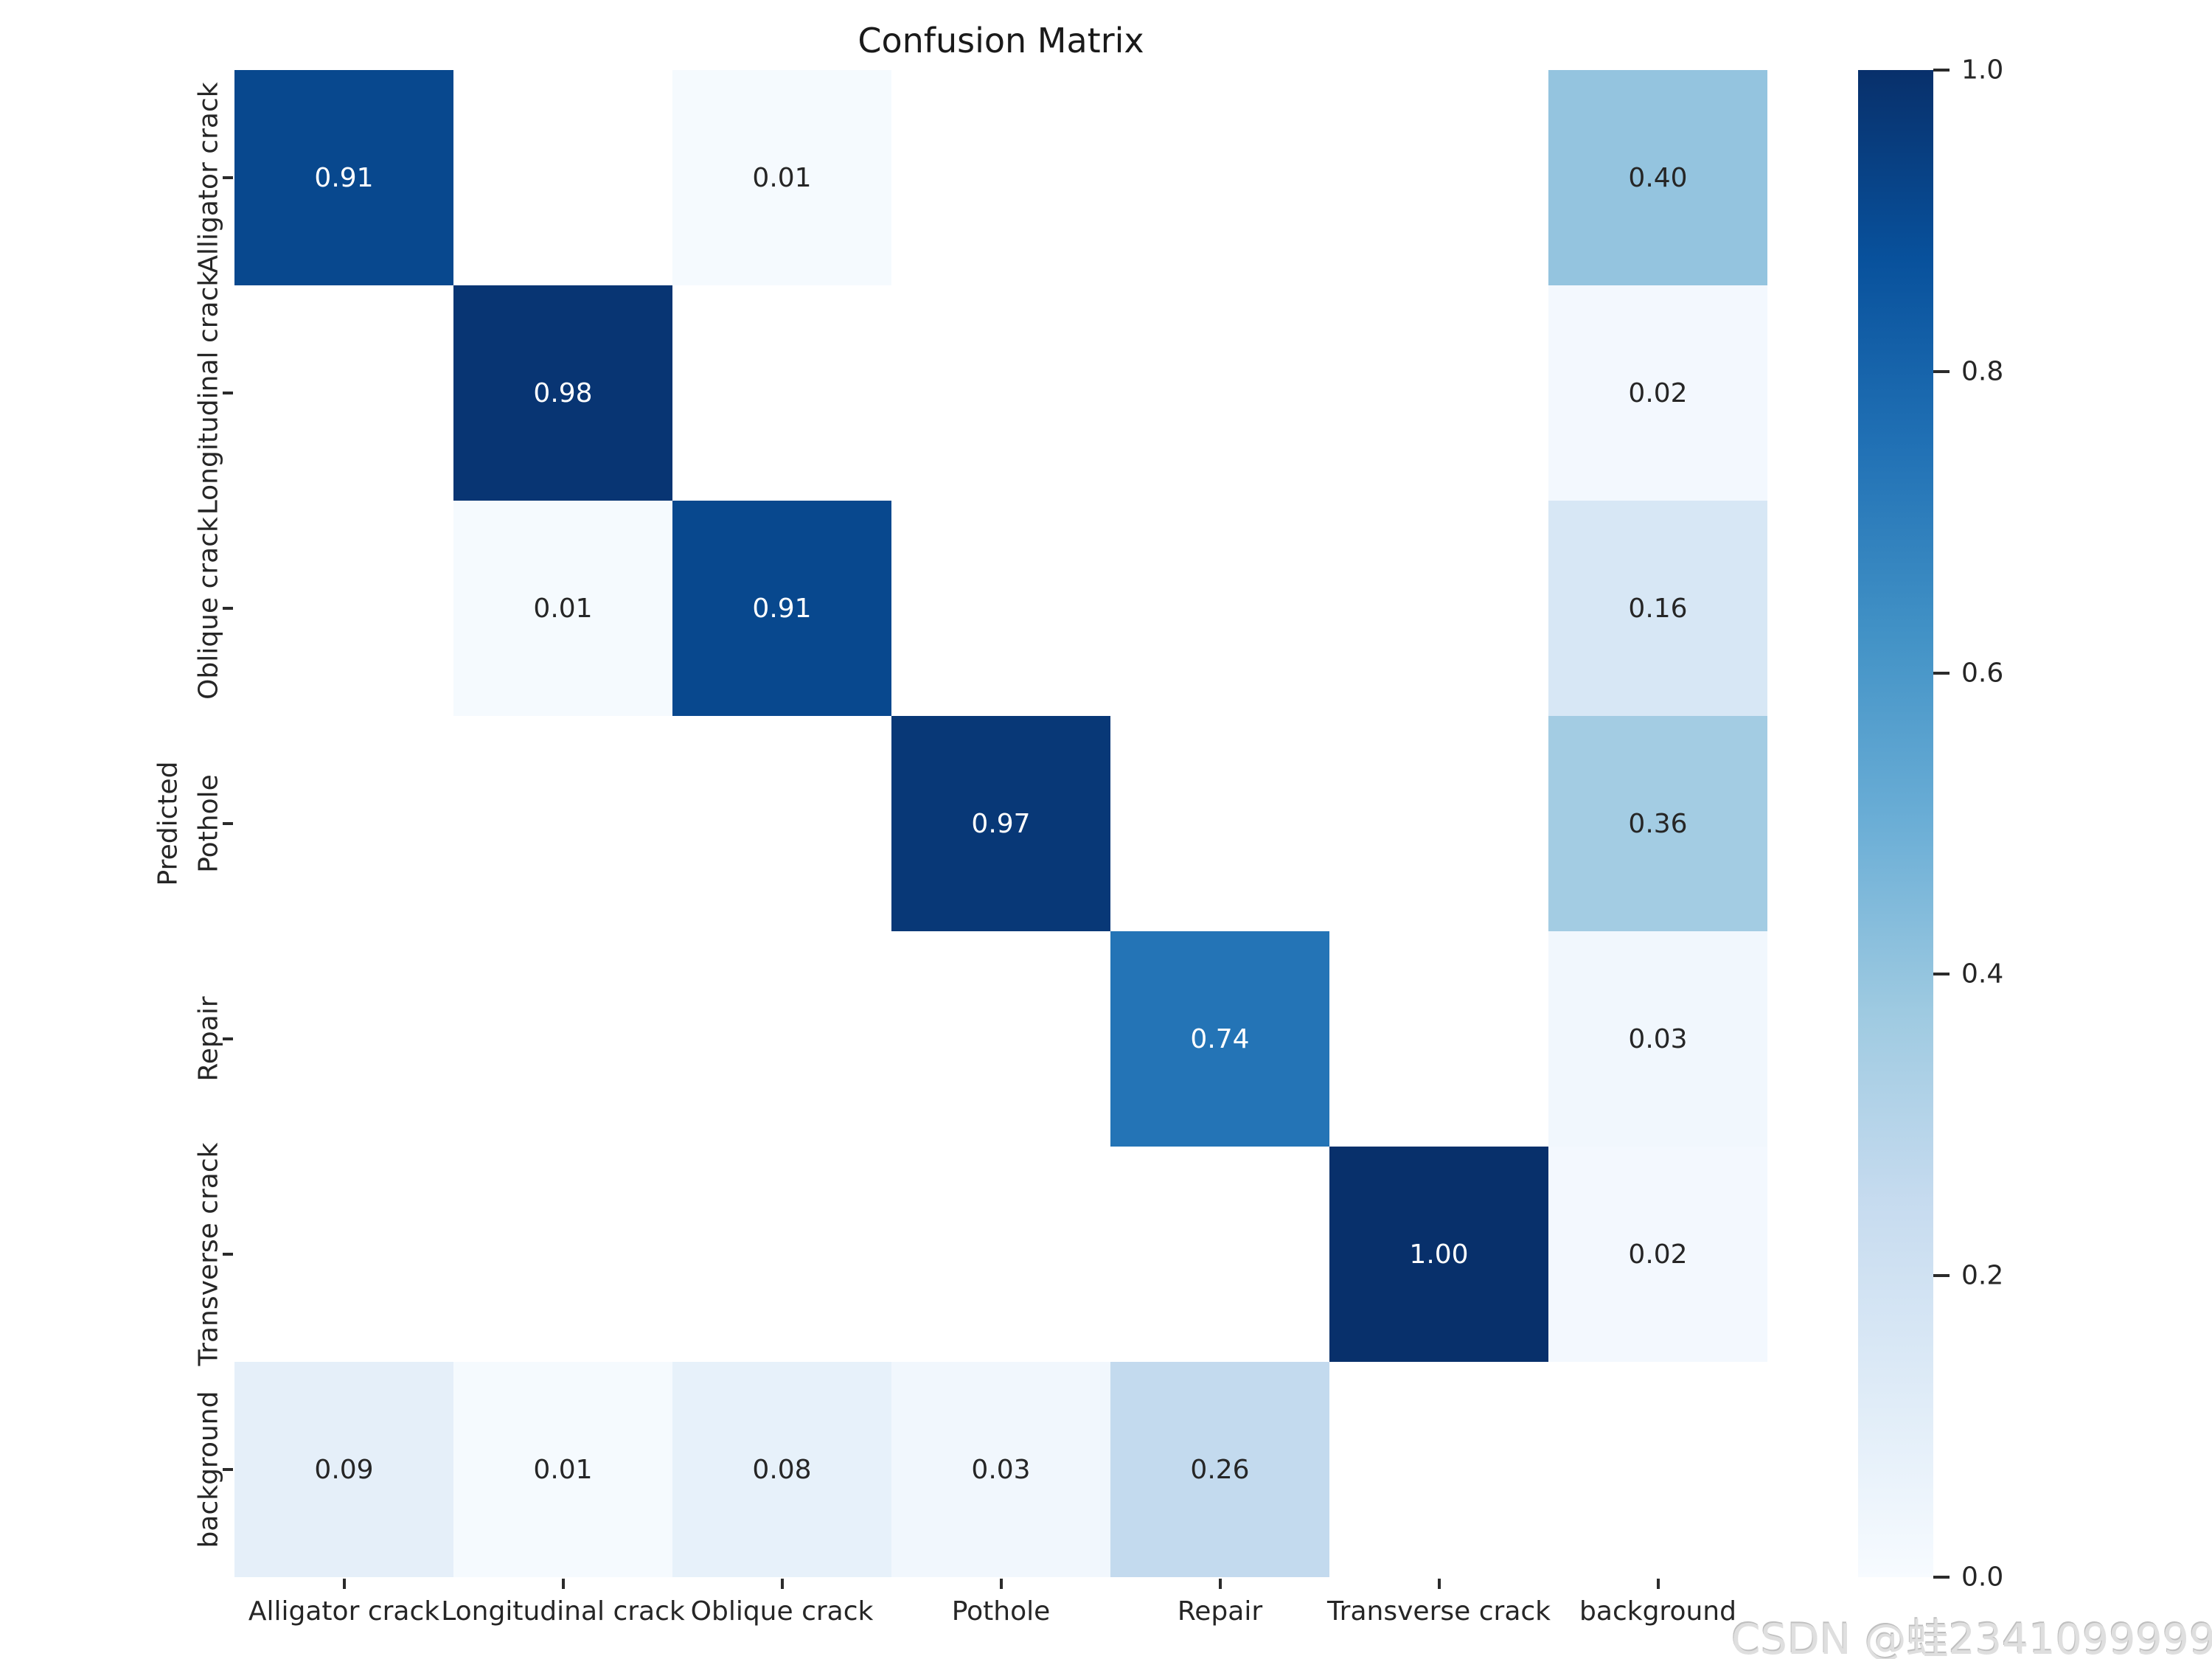 The height and width of the screenshot is (1659, 2212). What do you see at coordinates (1438, 1254) in the screenshot?
I see `heatmap-cell: 1.00` at bounding box center [1438, 1254].